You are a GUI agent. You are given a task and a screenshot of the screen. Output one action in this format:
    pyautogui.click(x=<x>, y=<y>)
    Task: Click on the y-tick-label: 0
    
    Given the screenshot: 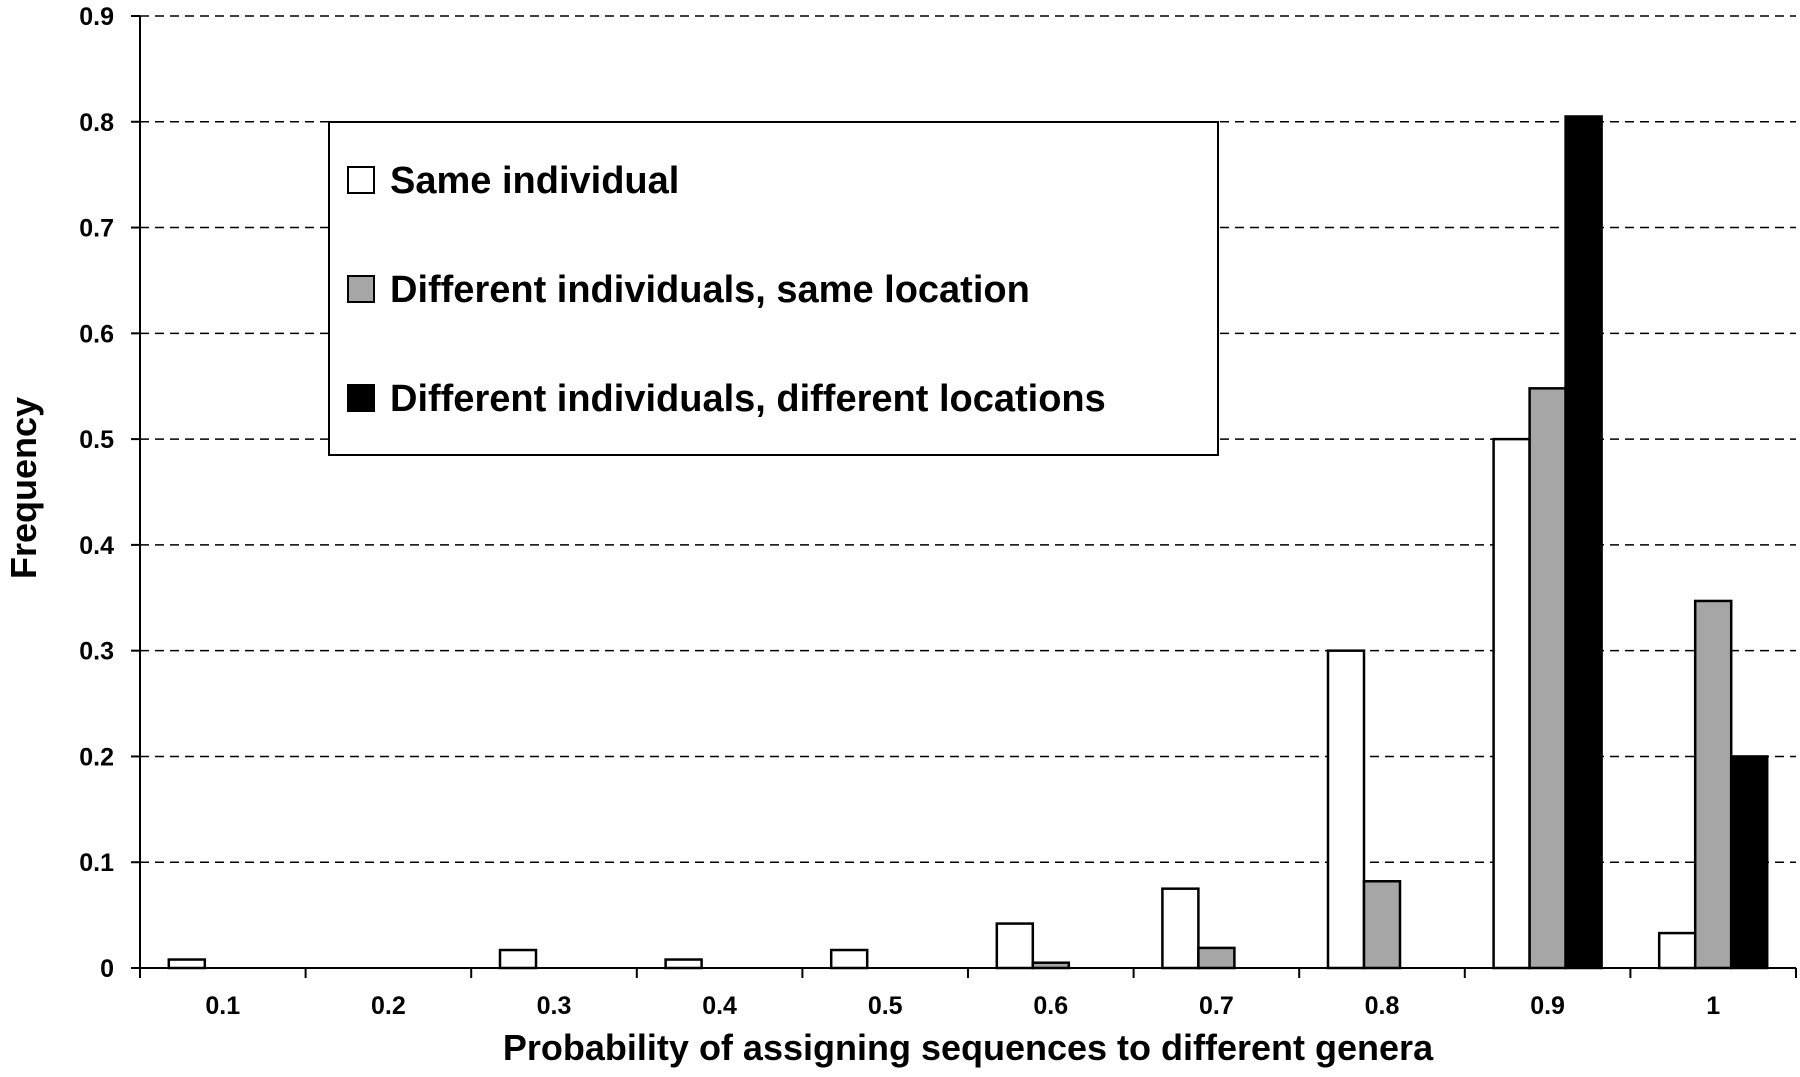 What is the action you would take?
    pyautogui.click(x=107, y=969)
    